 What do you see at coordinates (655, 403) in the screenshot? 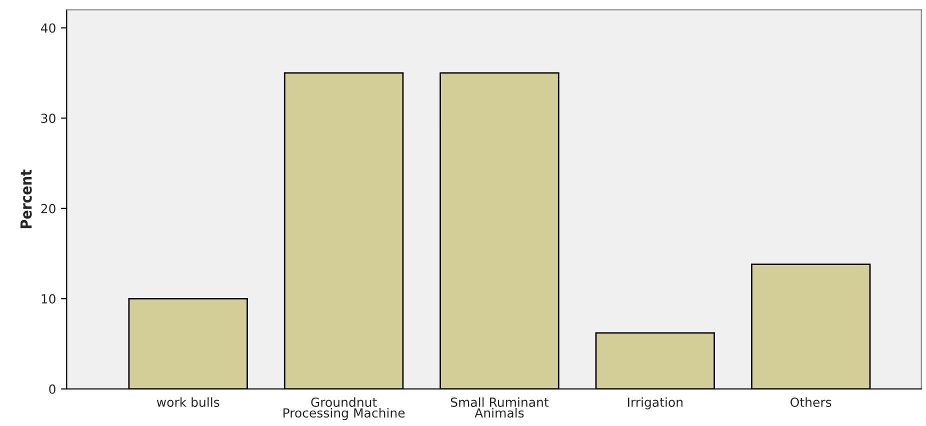
I see `x-tick-label: Irrigation` at bounding box center [655, 403].